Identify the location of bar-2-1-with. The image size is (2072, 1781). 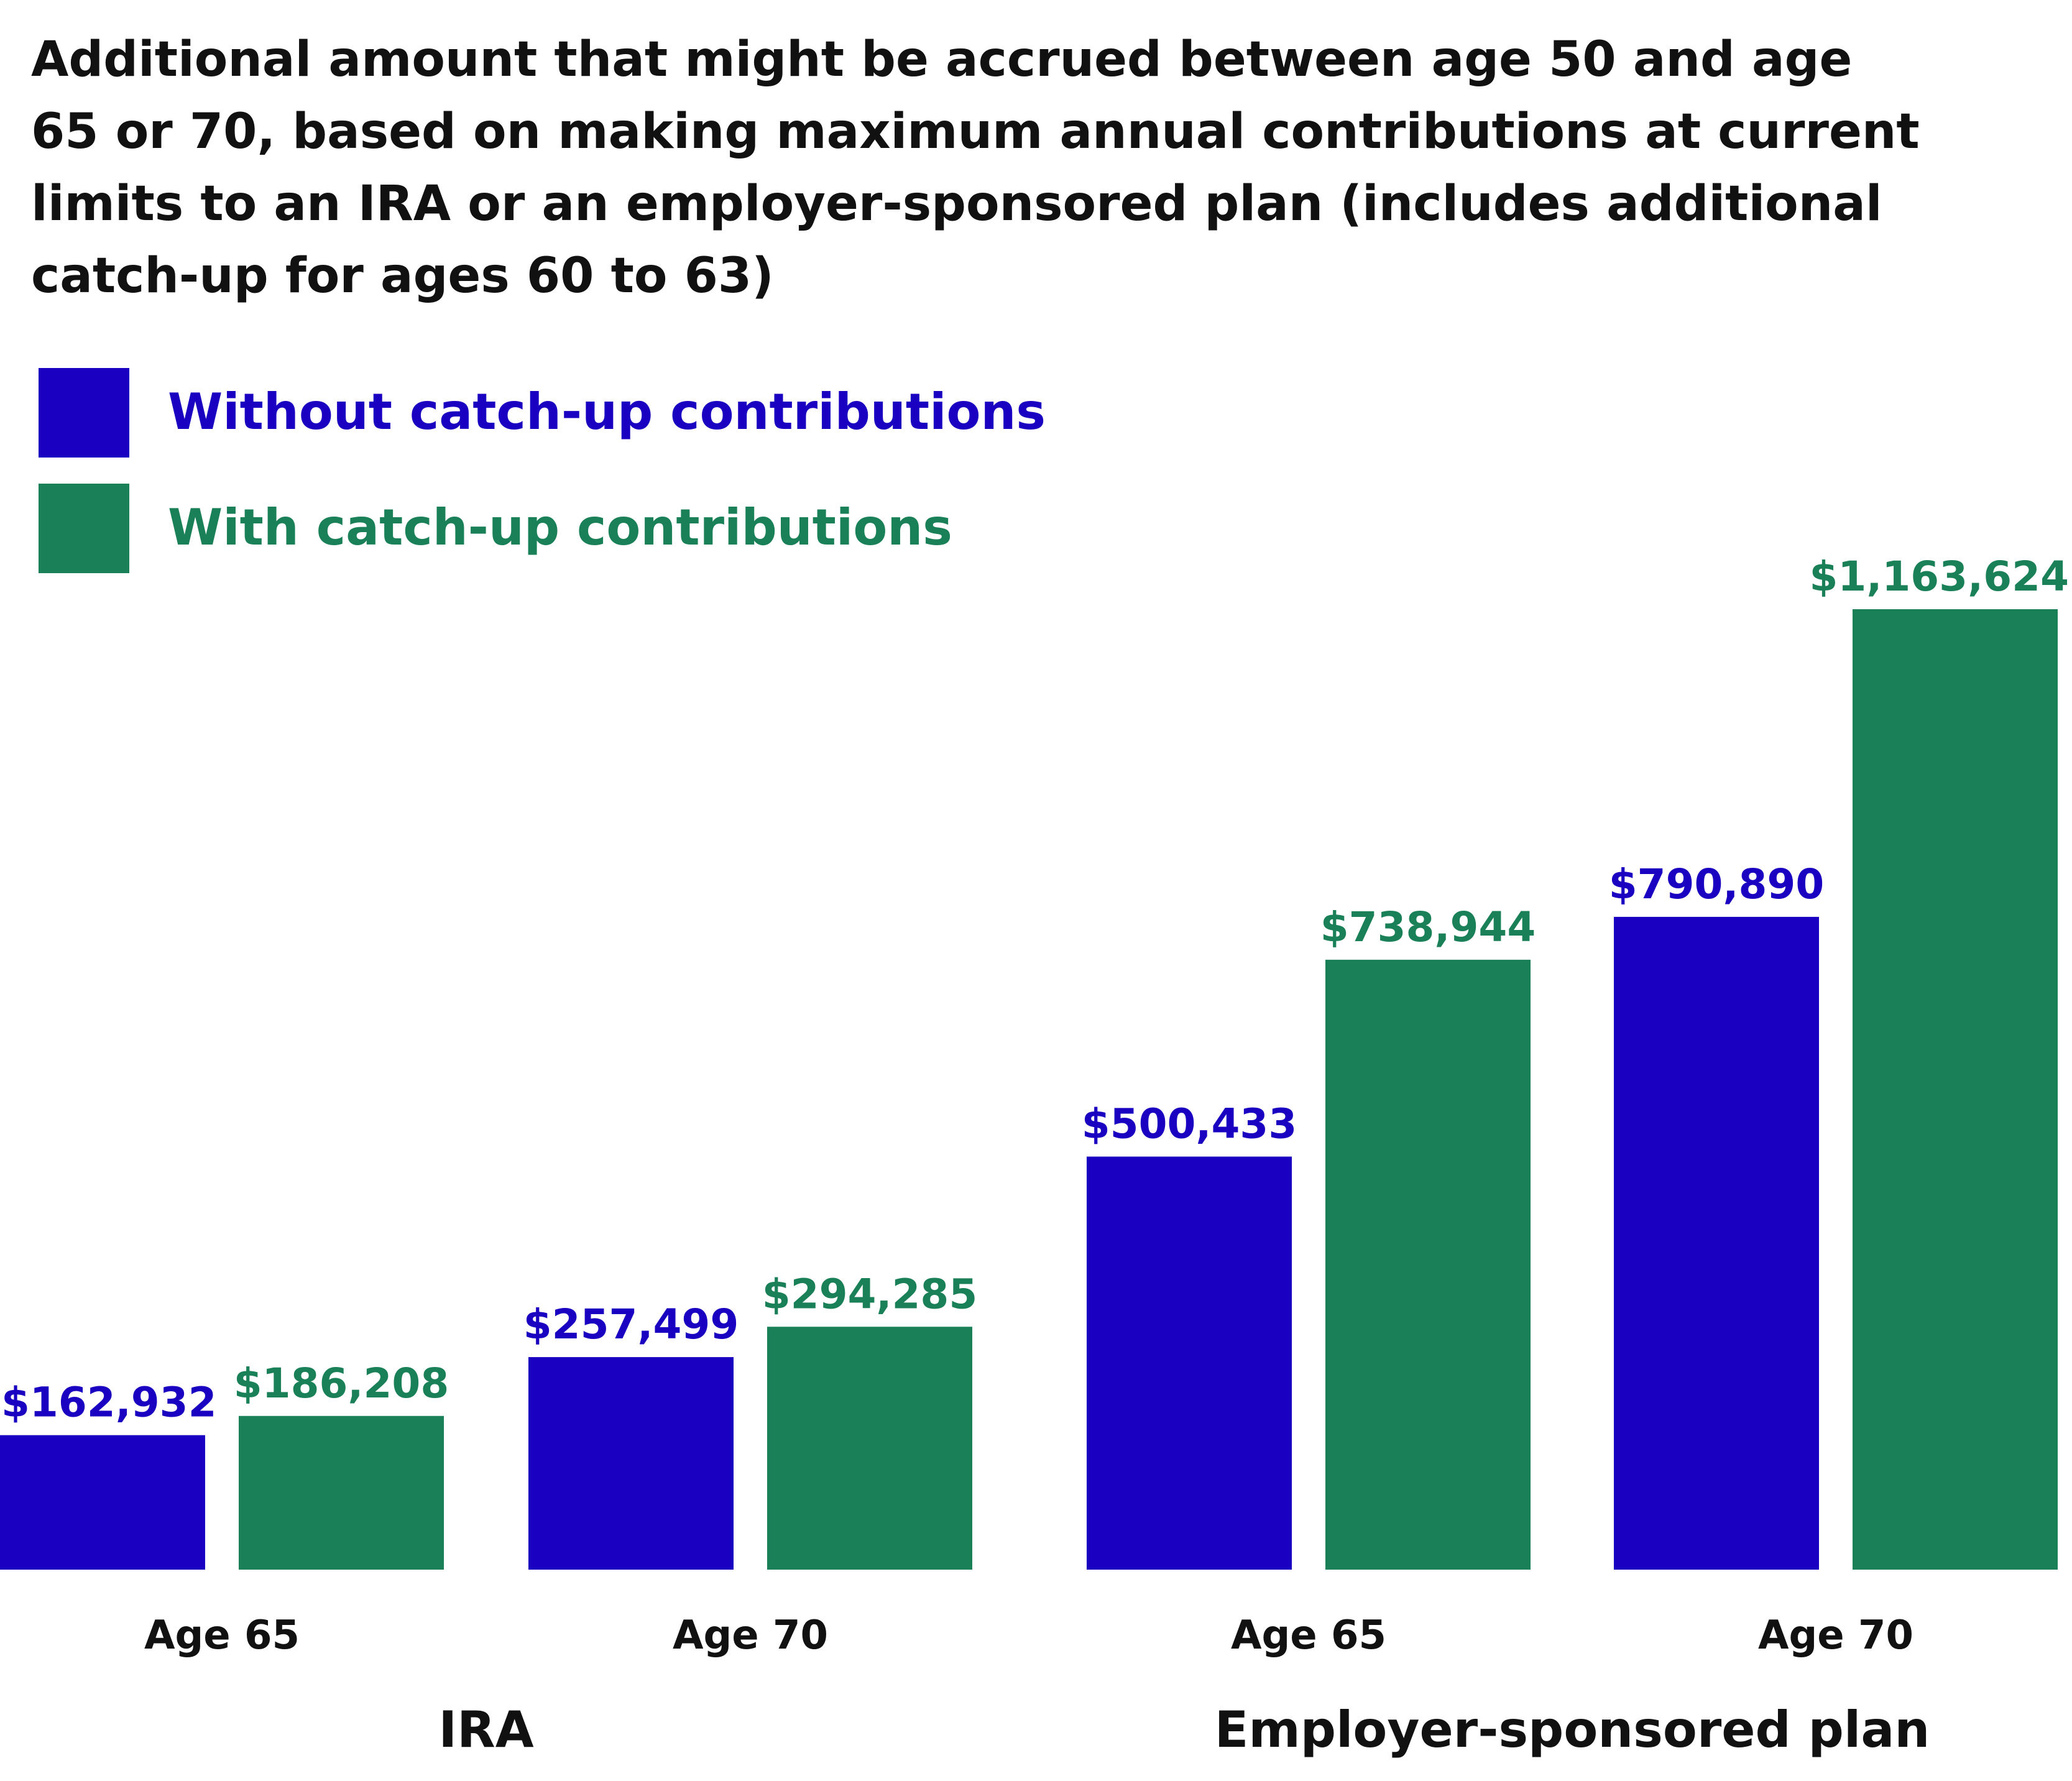
(1428, 1264).